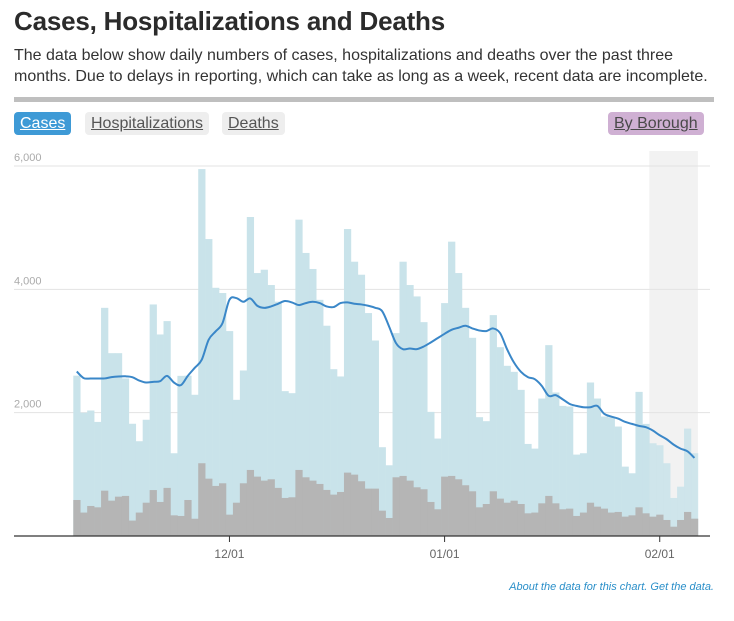 This screenshot has height=621, width=734. I want to click on y-tick-label: 6,000, so click(28, 158).